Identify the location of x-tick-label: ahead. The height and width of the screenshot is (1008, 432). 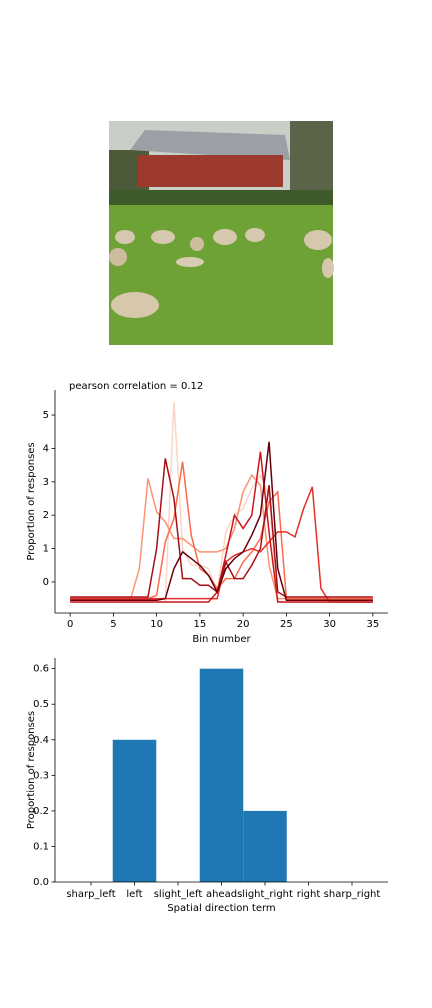
(221, 894).